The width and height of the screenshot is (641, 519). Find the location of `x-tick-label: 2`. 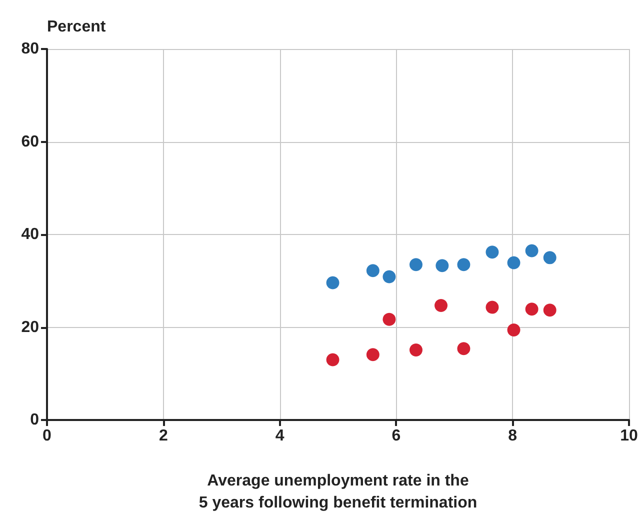

x-tick-label: 2 is located at coordinates (163, 436).